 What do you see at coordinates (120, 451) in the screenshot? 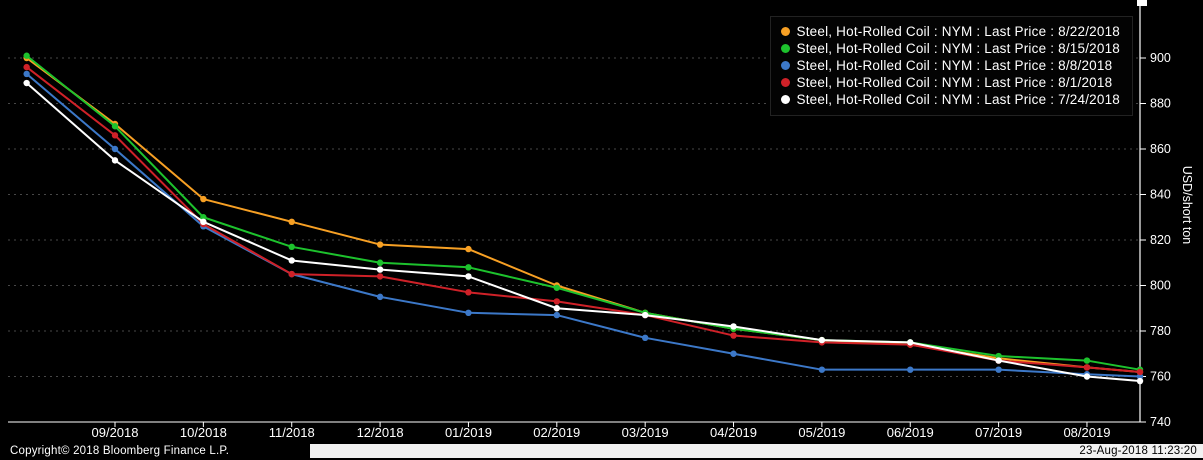
I see `copyright-text: Copyright© 2018 Bloomberg Finance L.P.` at bounding box center [120, 451].